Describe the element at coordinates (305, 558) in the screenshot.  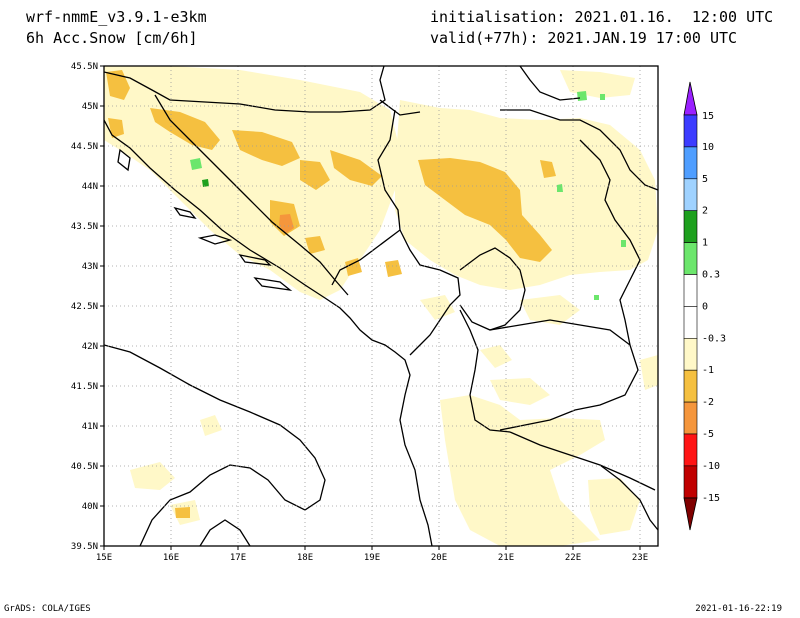
I see `lon-label: 18E` at that location.